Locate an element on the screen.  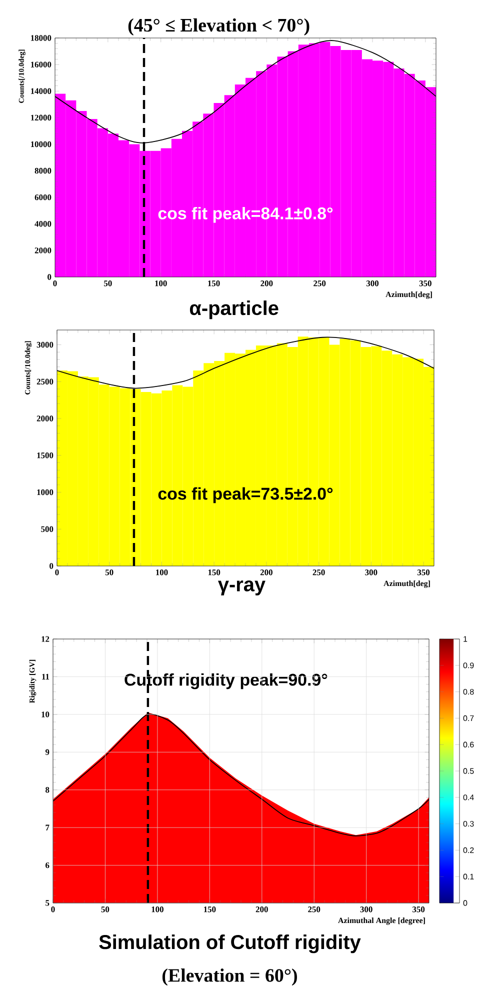
x-tick-label: 0 is located at coordinates (57, 573).